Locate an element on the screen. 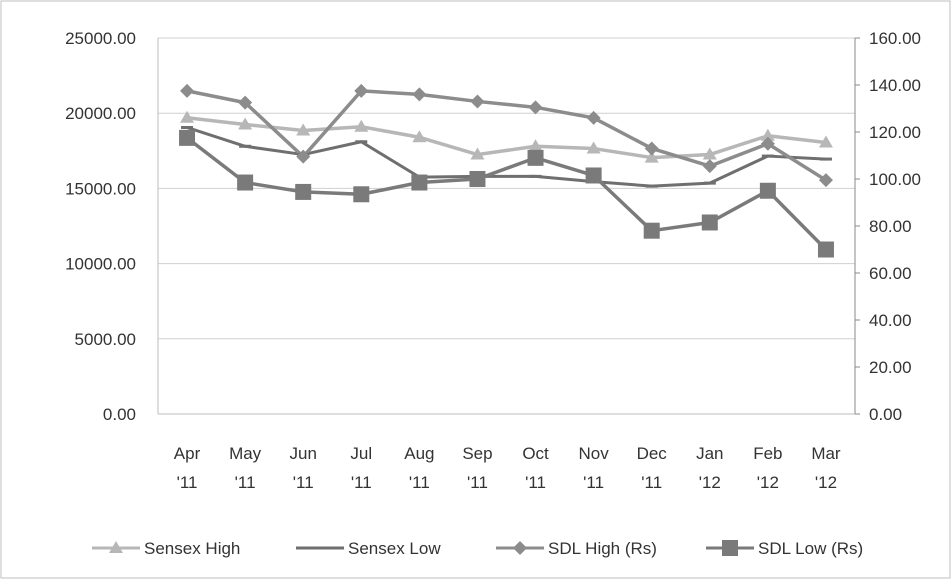  x-tick-label-month: Oct is located at coordinates (535, 453).